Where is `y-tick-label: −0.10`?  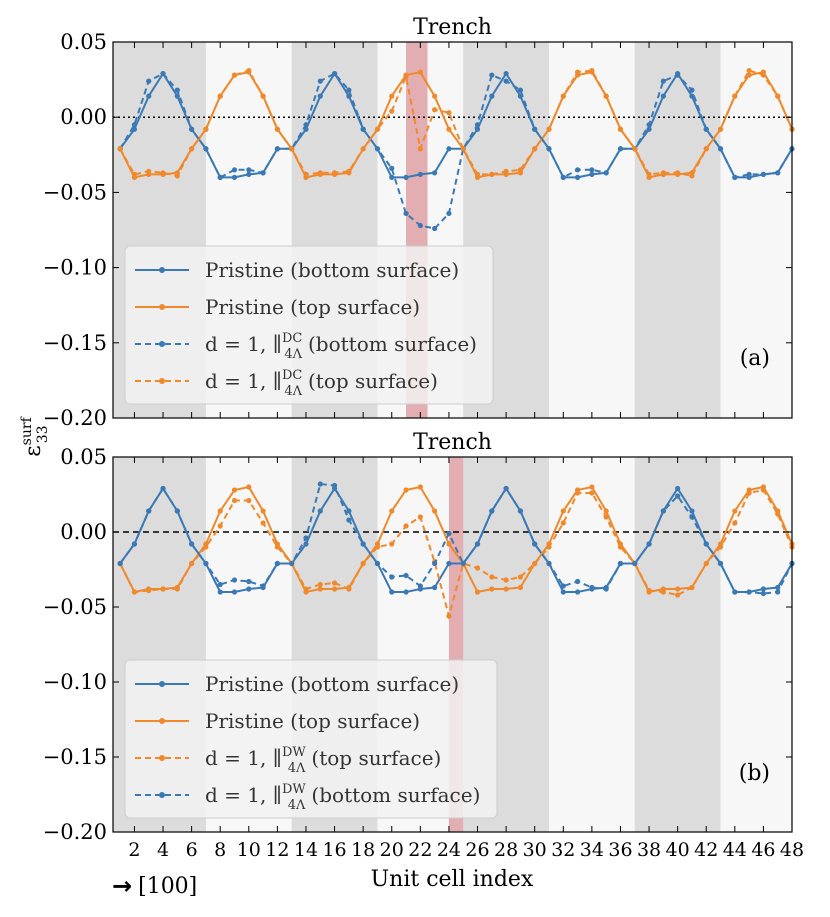
y-tick-label: −0.10 is located at coordinates (75, 682).